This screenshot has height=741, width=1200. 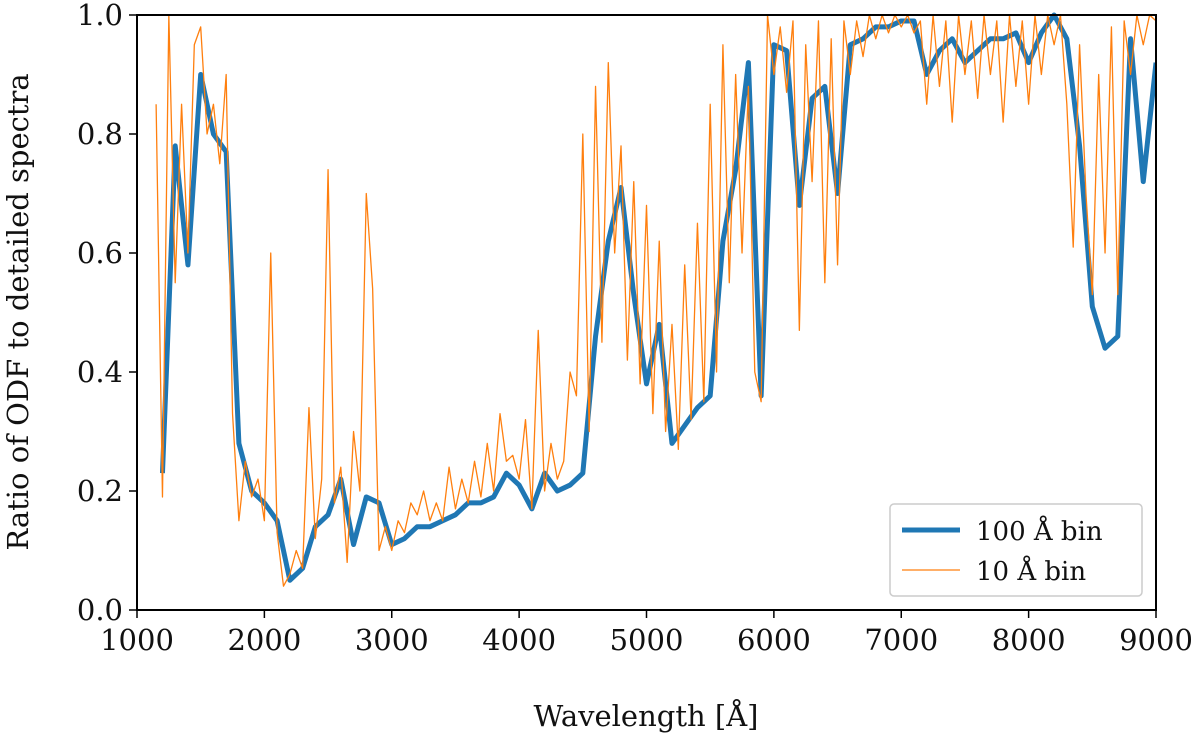 I want to click on y-tick-label: 0.0, so click(x=100, y=610).